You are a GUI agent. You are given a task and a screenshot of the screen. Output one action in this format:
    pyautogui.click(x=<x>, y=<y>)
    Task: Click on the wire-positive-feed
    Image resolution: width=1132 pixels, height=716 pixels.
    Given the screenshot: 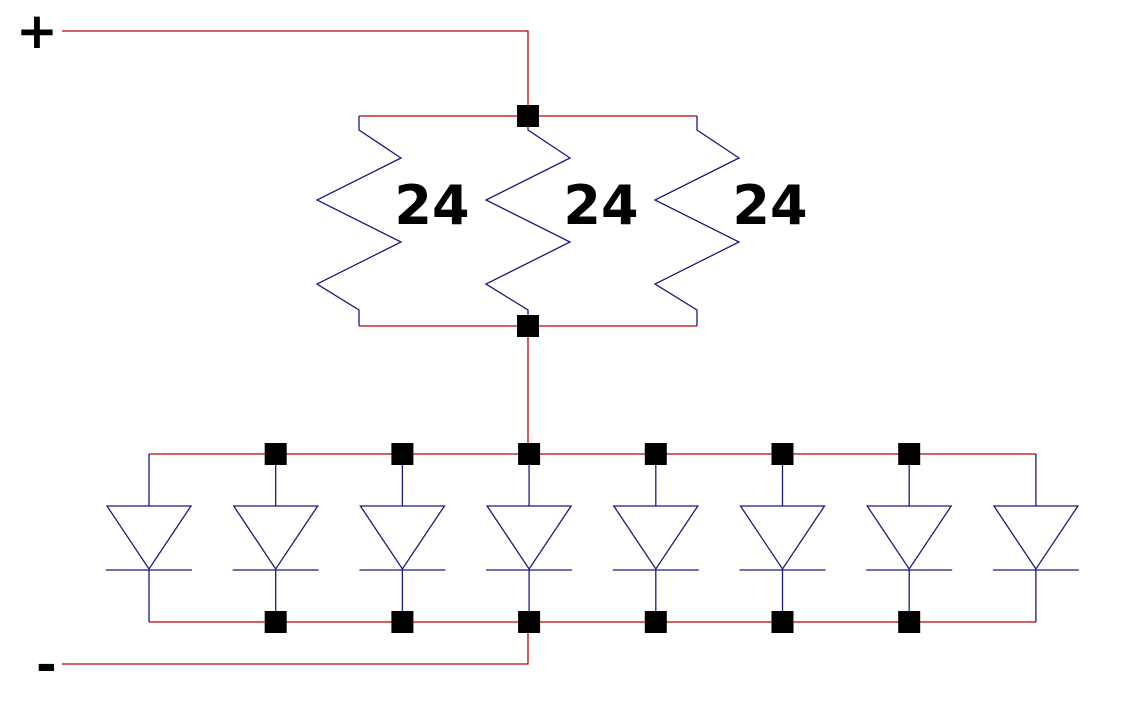 What is the action you would take?
    pyautogui.click(x=295, y=73)
    